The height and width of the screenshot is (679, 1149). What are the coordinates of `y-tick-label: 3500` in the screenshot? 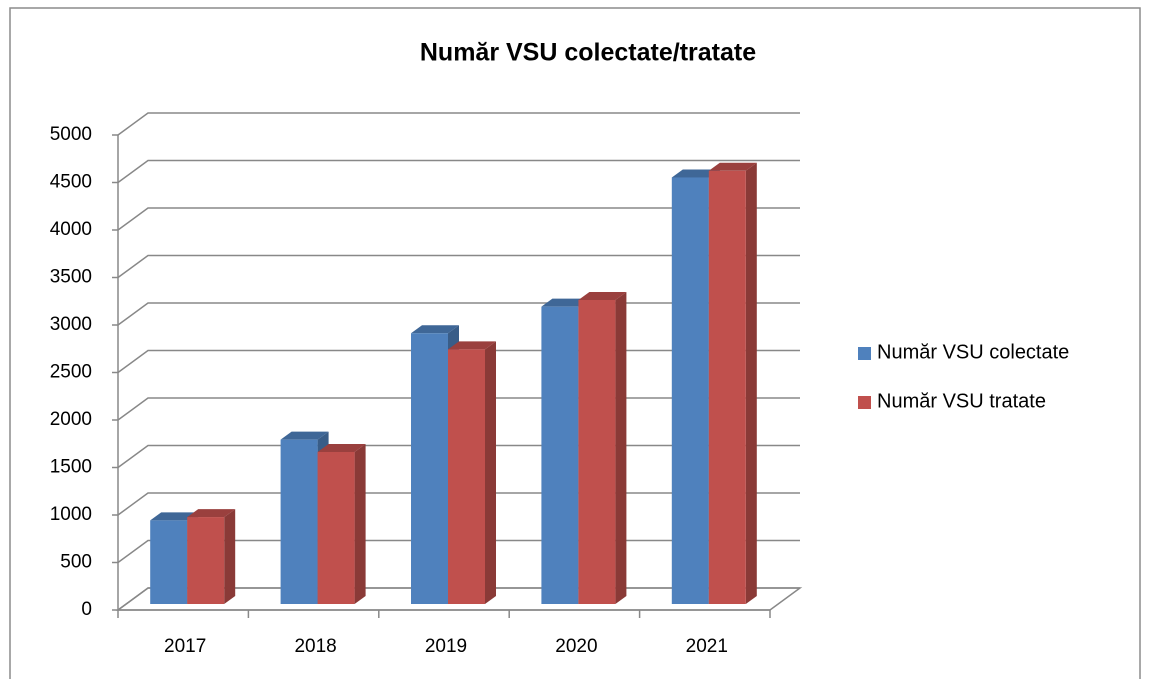 It's located at (71, 277).